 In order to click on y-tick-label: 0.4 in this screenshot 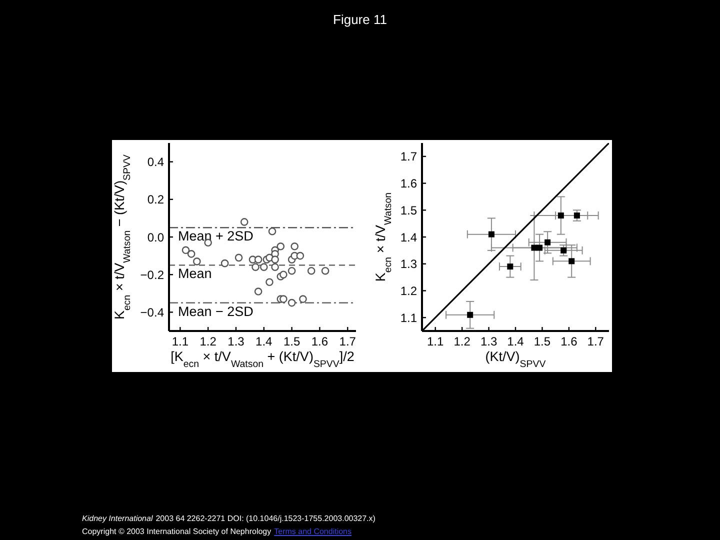, I will do `click(155, 162)`.